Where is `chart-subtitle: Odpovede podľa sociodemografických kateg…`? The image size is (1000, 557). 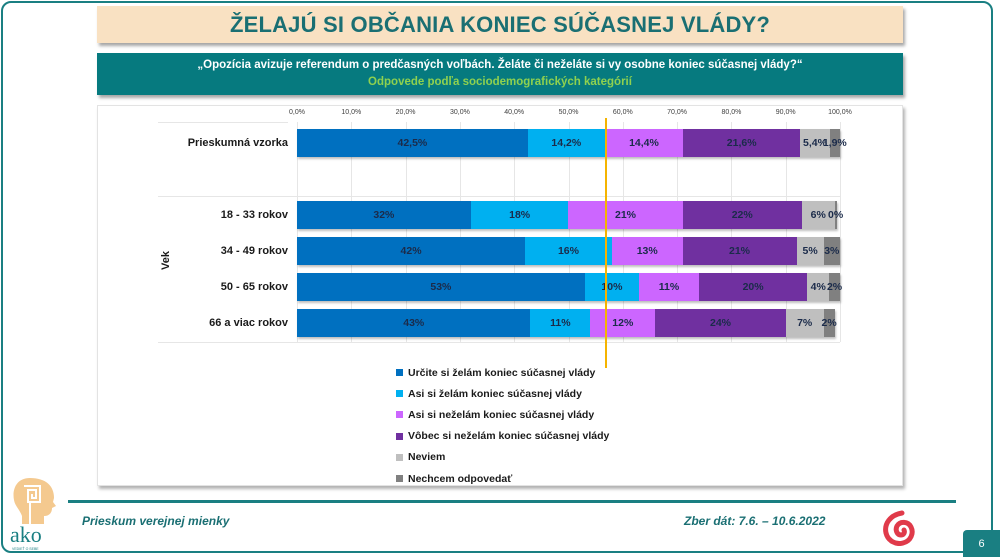
chart-subtitle: Odpovede podľa sociodemografických kateg… is located at coordinates (500, 82).